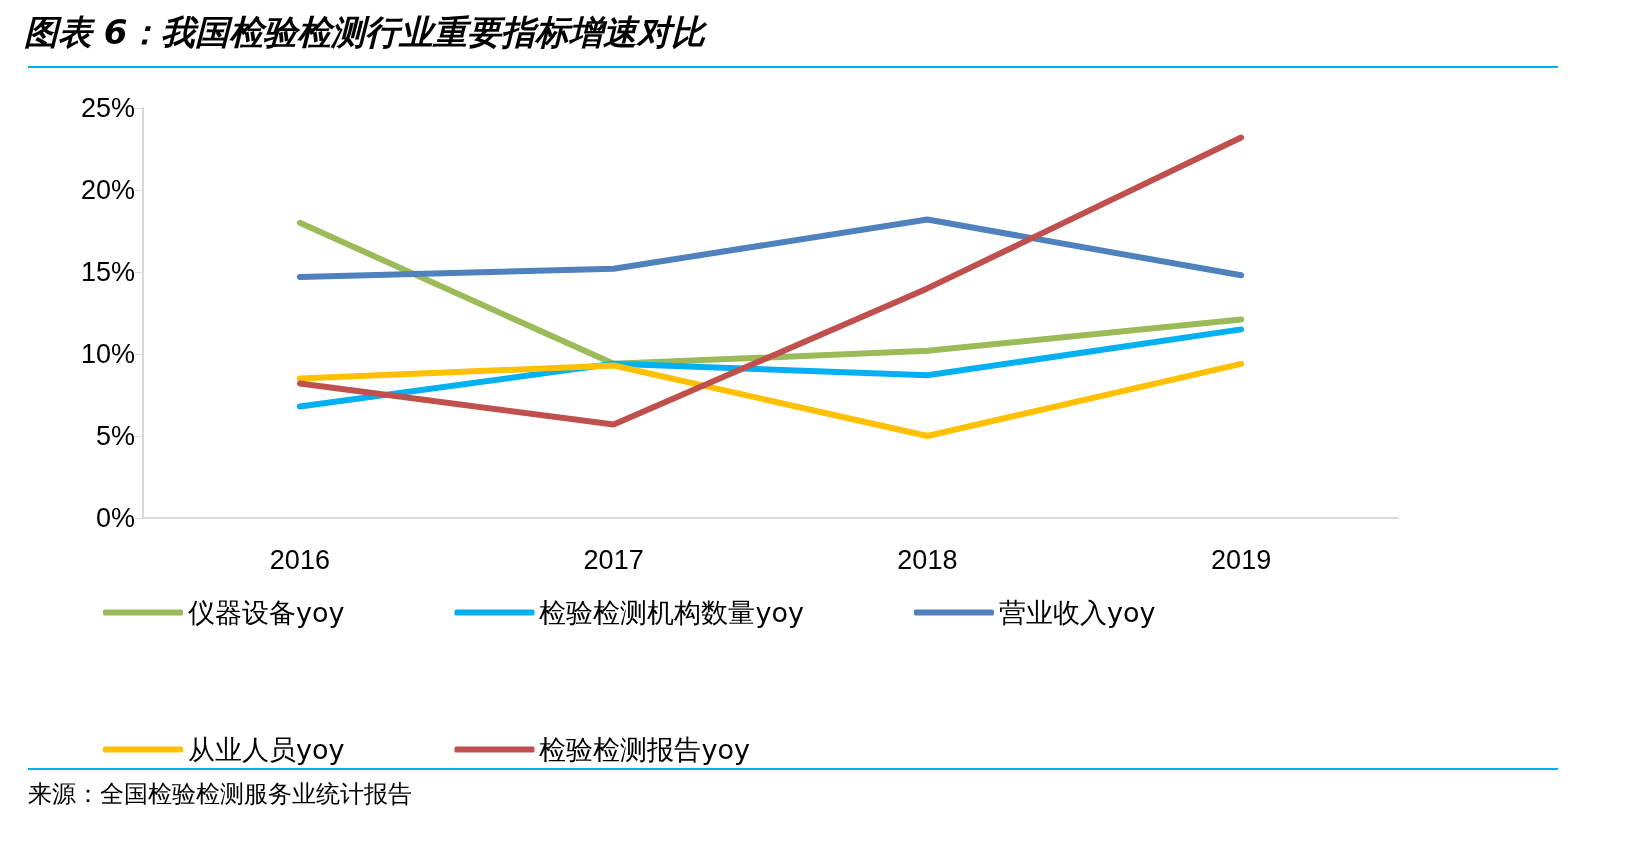  What do you see at coordinates (644, 749) in the screenshot?
I see `legend-label: 检验检测报告yoy` at bounding box center [644, 749].